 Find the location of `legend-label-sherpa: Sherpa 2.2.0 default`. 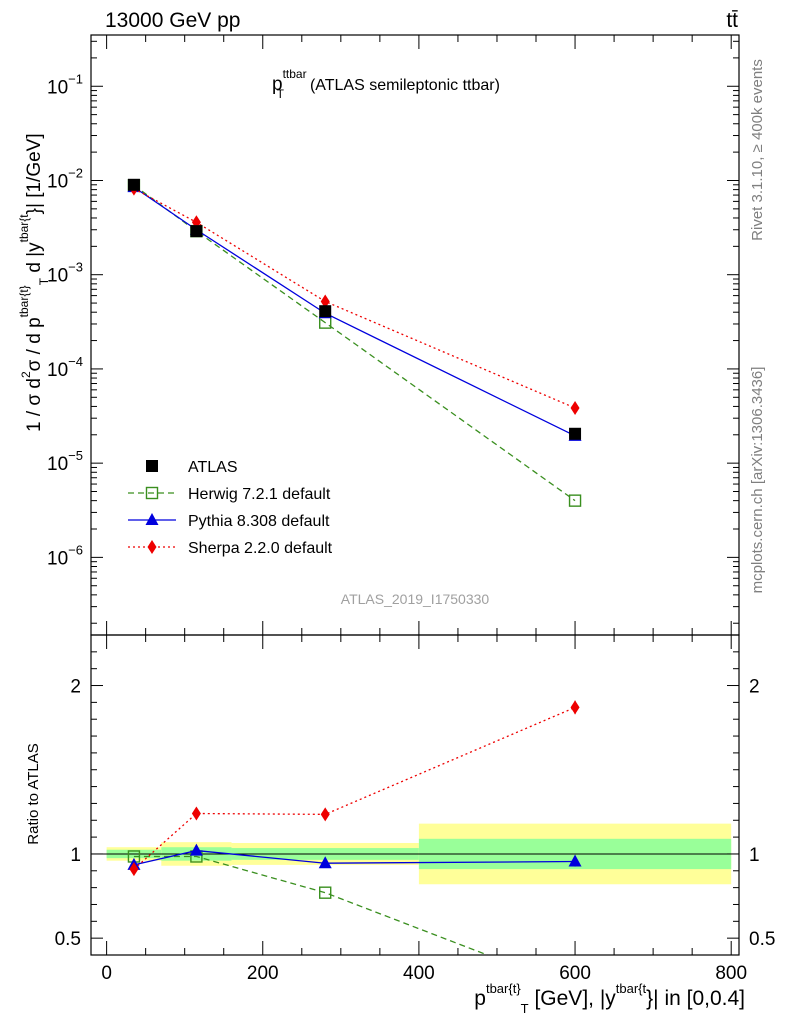

legend-label-sherpa: Sherpa 2.2.0 default is located at coordinates (260, 548).